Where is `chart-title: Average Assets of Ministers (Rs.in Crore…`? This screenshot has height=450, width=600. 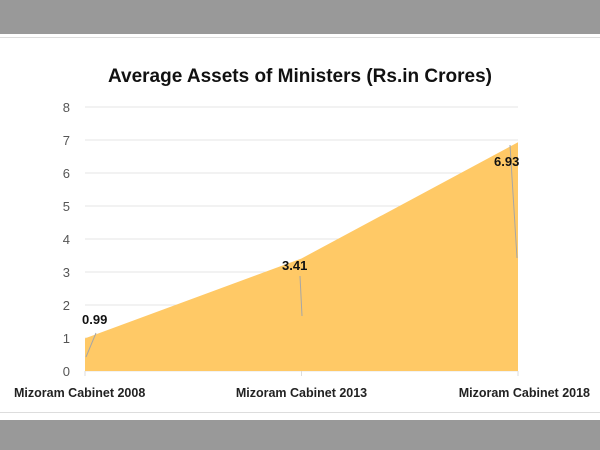 chart-title: Average Assets of Ministers (Rs.in Crore… is located at coordinates (300, 76).